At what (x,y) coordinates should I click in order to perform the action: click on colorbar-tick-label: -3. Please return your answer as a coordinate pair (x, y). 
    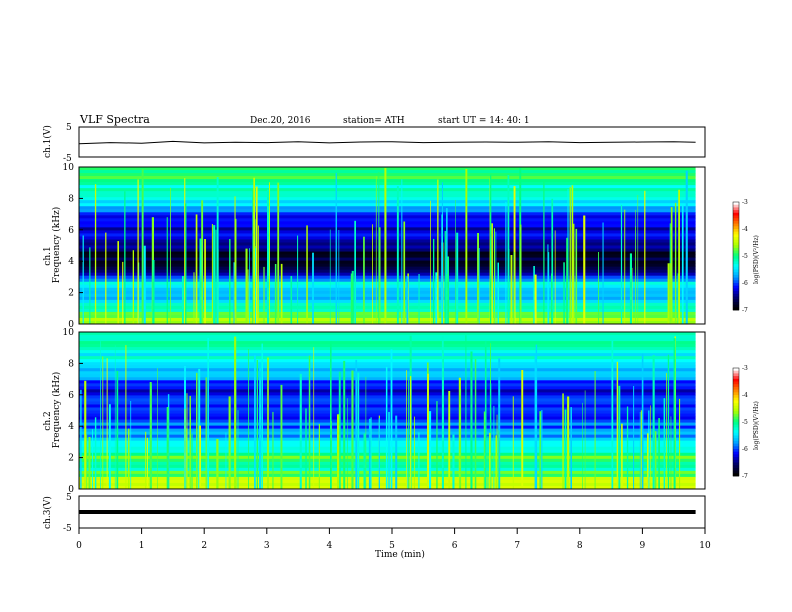
    Looking at the image, I should click on (745, 368).